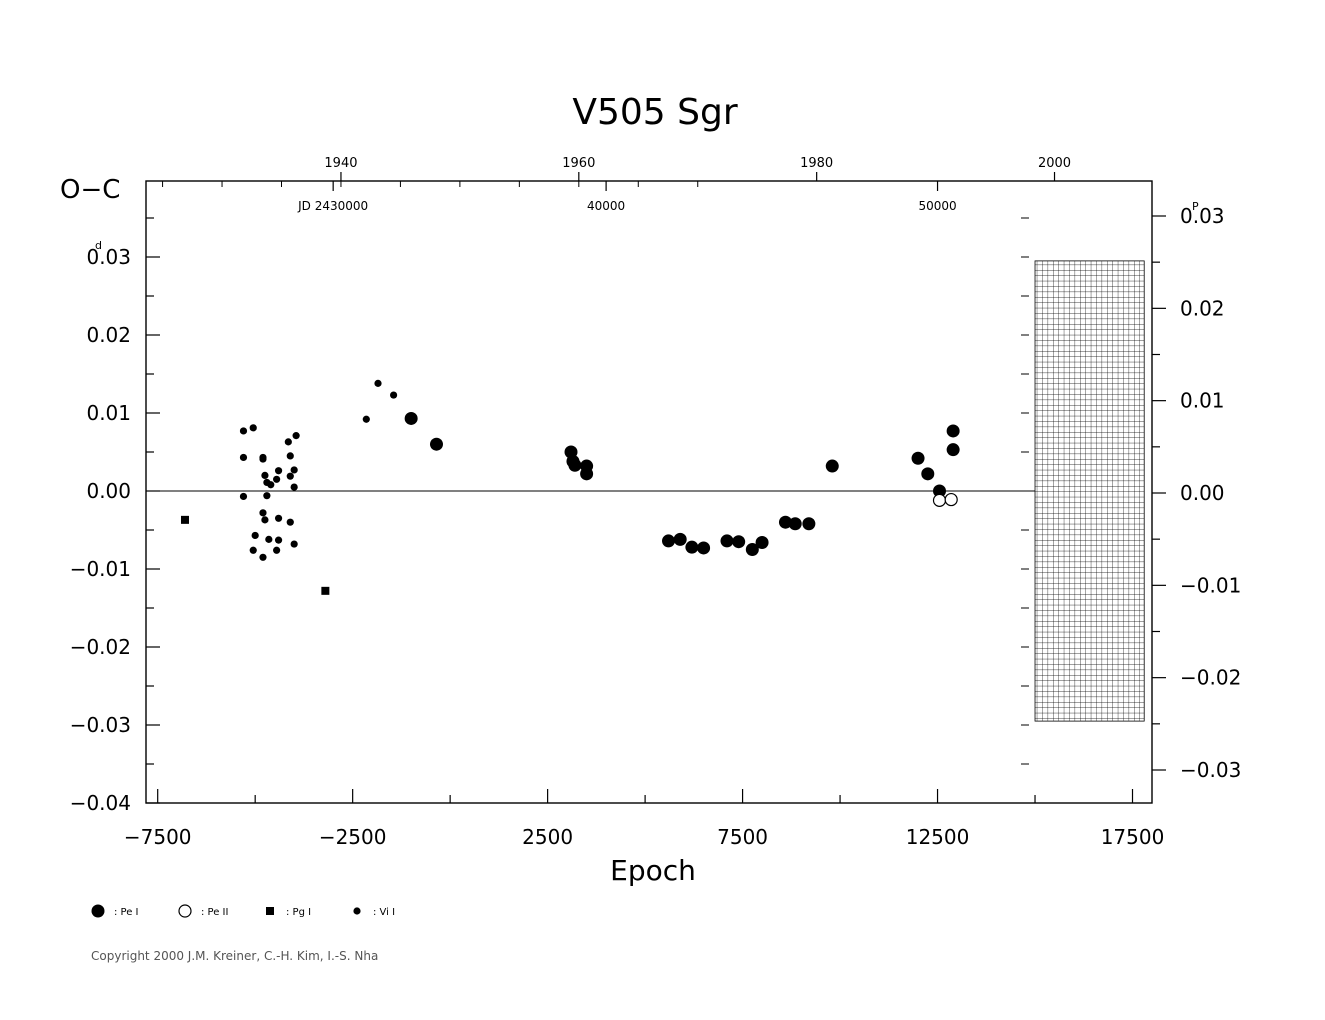 This screenshot has height=1020, width=1325. What do you see at coordinates (1202, 493) in the screenshot?
I see `y-right-tick-label: 0.00` at bounding box center [1202, 493].